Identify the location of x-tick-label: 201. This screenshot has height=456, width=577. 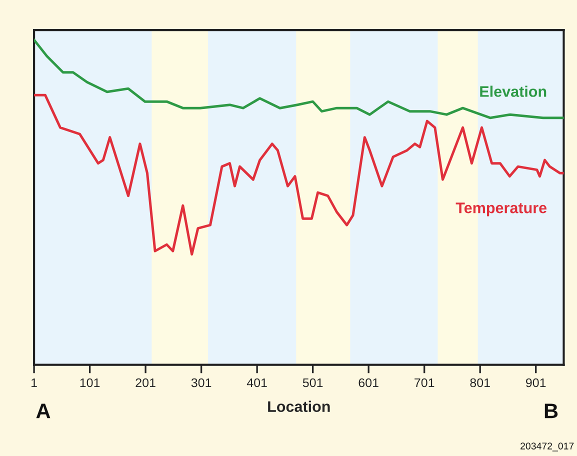
(146, 383).